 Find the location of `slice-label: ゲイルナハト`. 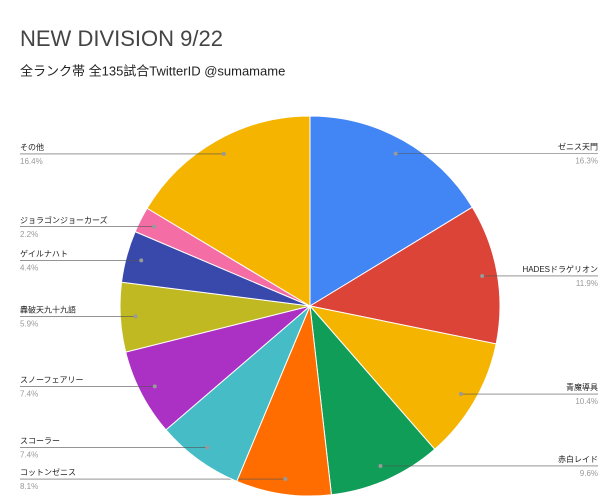

slice-label: ゲイルナハト is located at coordinates (44, 254).